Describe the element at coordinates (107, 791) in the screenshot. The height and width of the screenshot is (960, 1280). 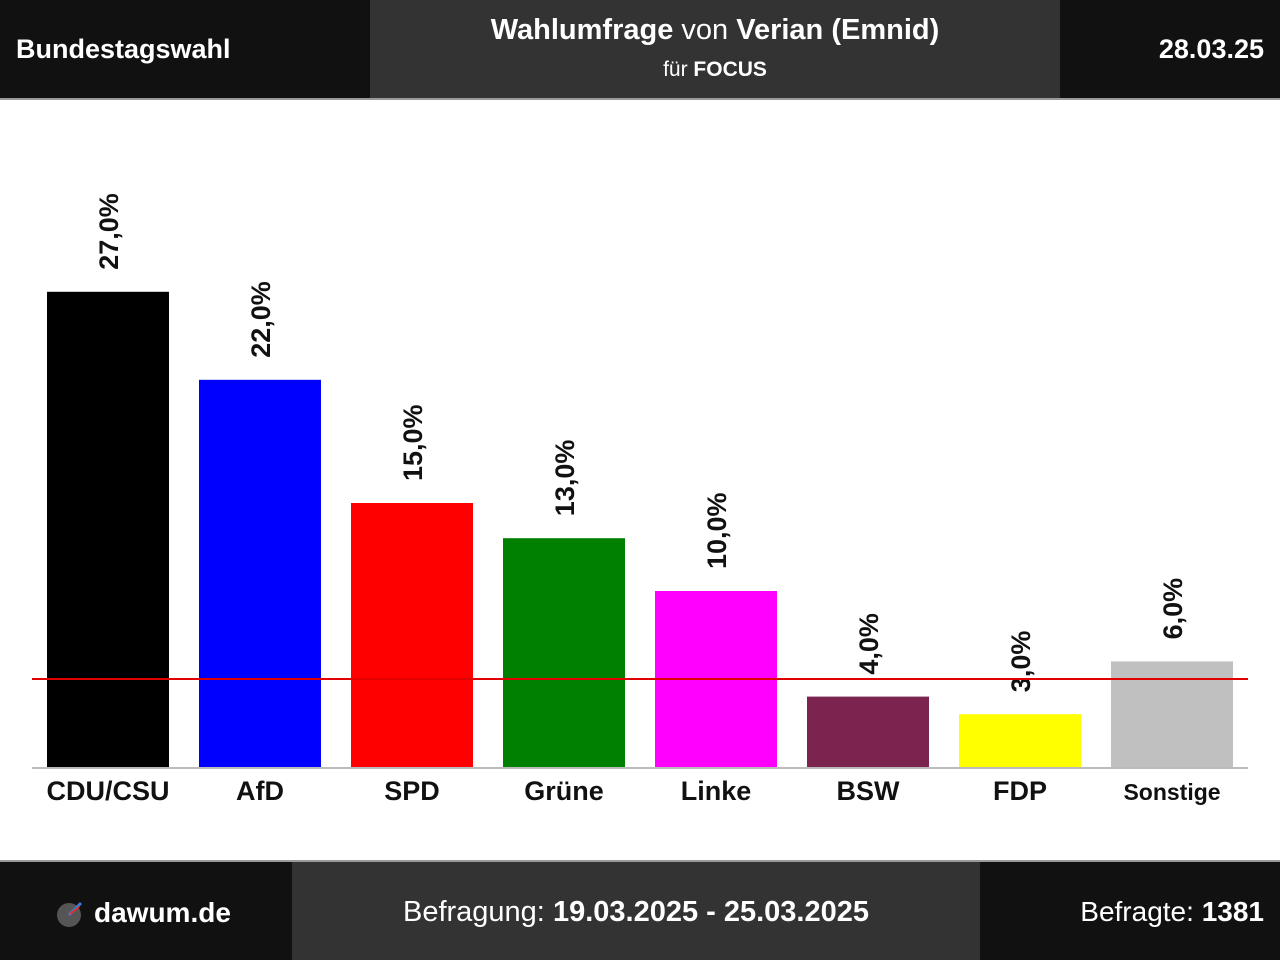
I see `category-label: CDU/CSU` at that location.